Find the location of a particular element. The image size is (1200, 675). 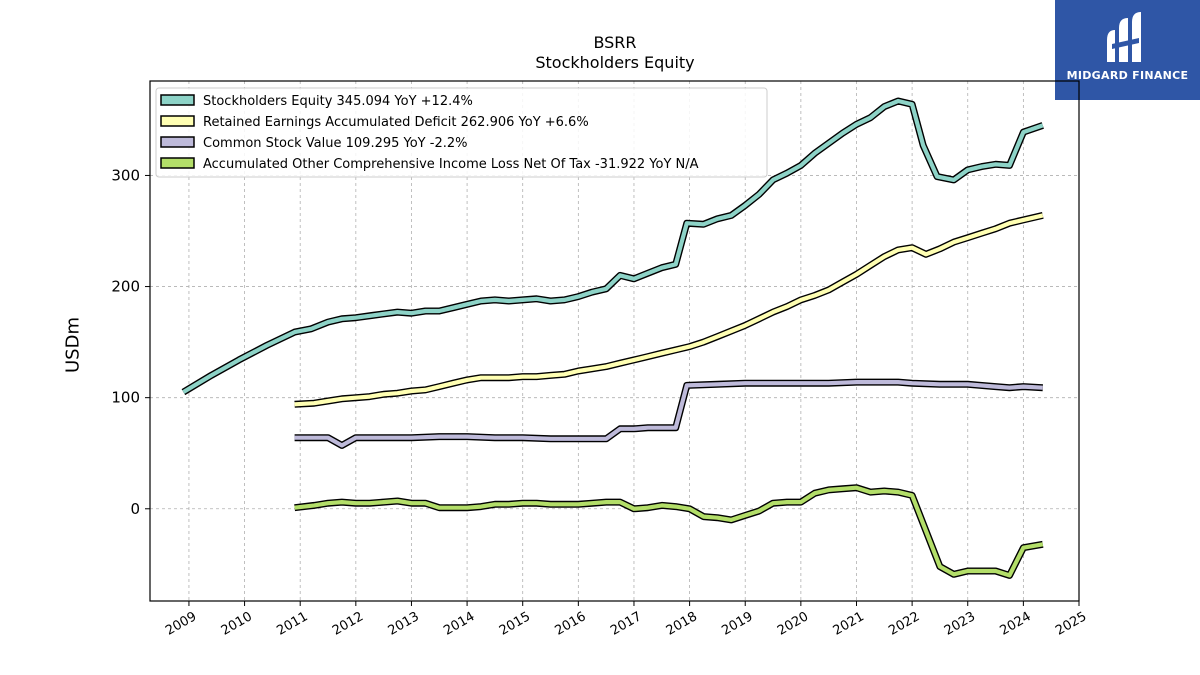

x-tick-label: 2023 is located at coordinates (960, 624).